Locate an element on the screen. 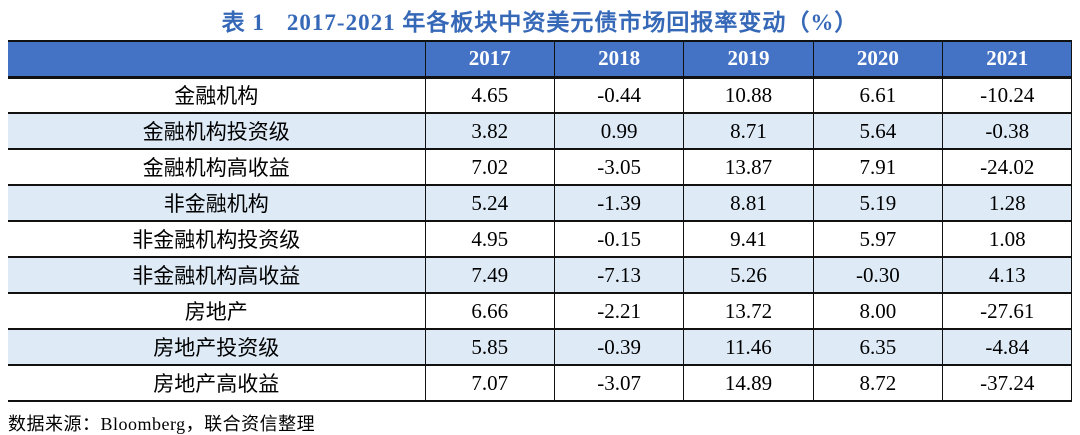 This screenshot has height=435, width=1080. row-label: 房地产 is located at coordinates (217, 311).